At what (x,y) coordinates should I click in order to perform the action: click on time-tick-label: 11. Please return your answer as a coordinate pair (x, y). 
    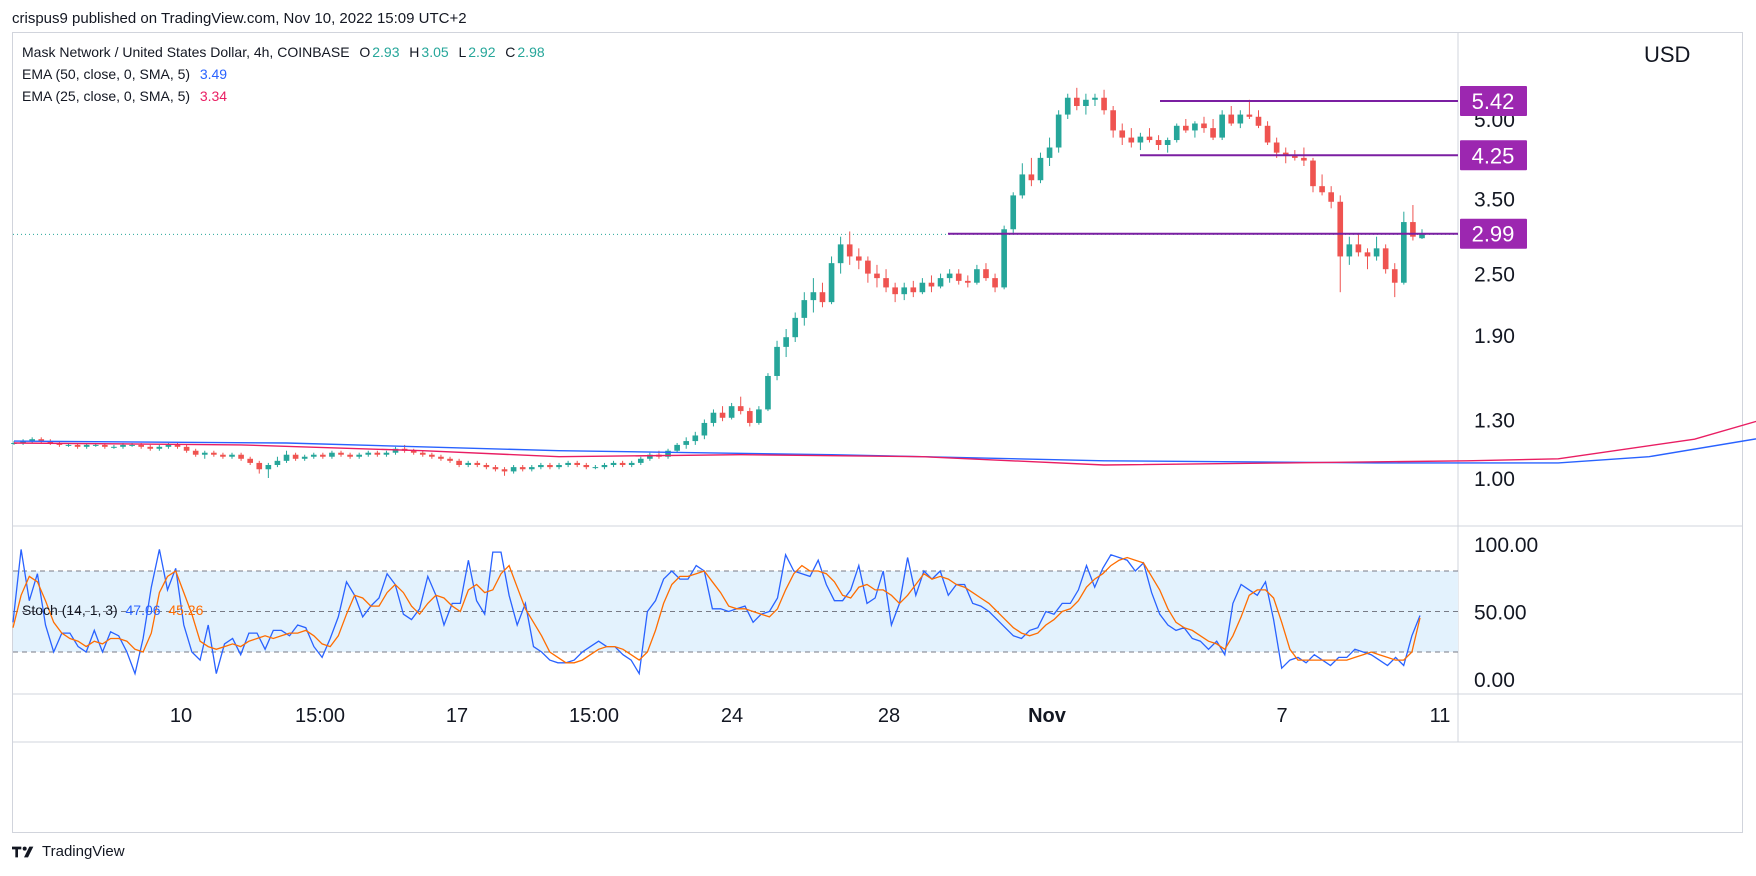
    Looking at the image, I should click on (1440, 716).